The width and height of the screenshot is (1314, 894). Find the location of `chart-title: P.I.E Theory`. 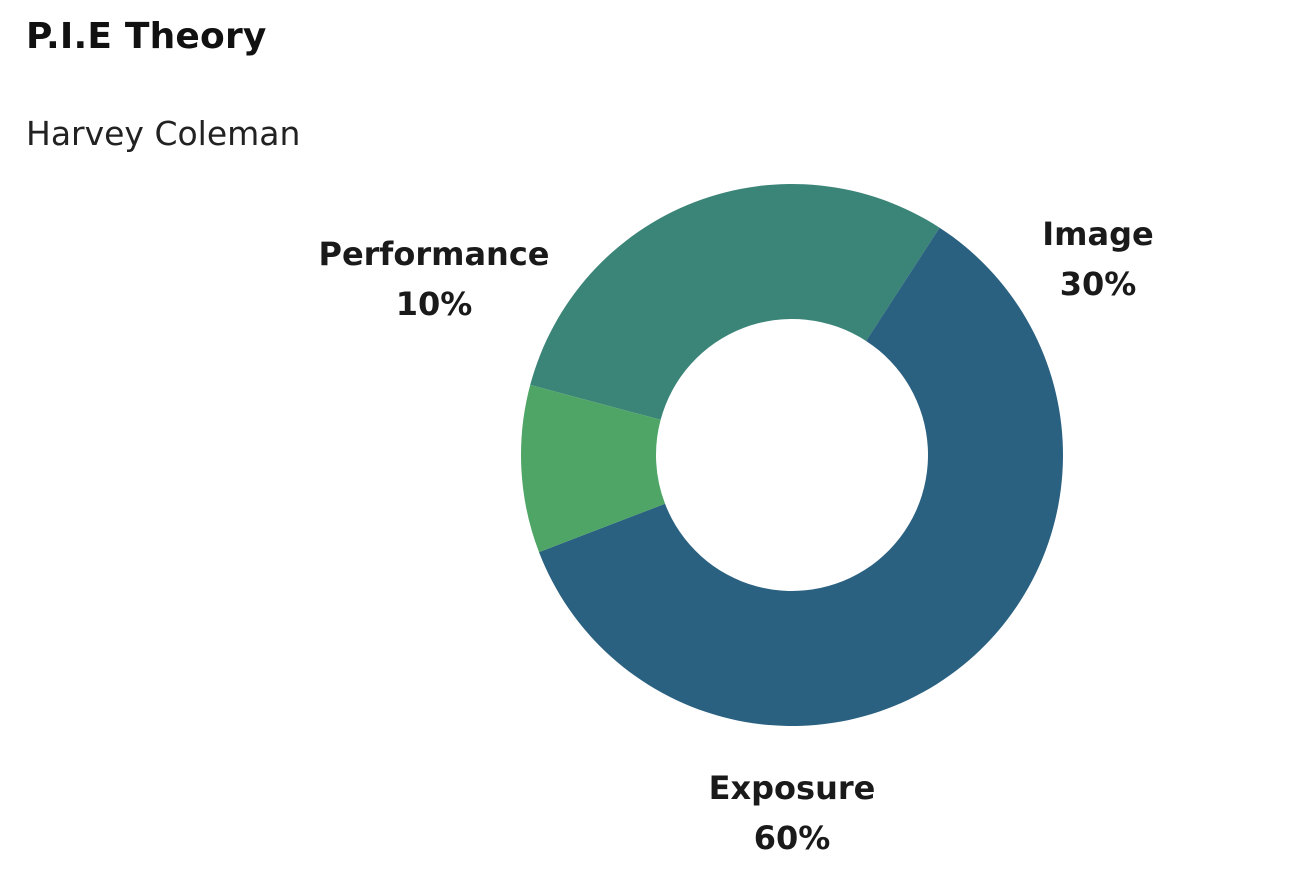

chart-title: P.I.E Theory is located at coordinates (146, 36).